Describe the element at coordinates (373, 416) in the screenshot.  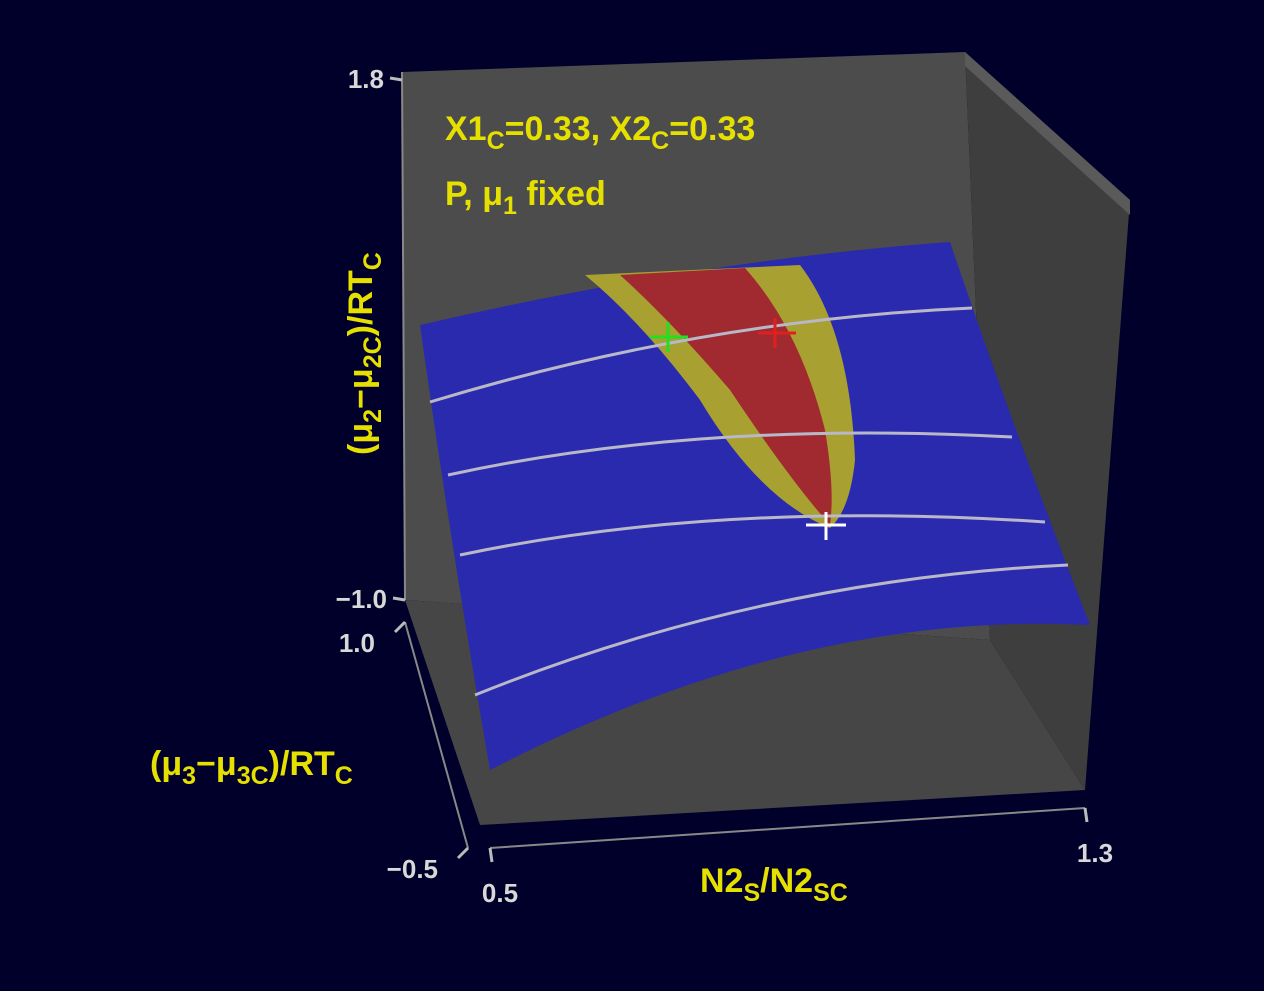
I see `subscript: 2` at that location.